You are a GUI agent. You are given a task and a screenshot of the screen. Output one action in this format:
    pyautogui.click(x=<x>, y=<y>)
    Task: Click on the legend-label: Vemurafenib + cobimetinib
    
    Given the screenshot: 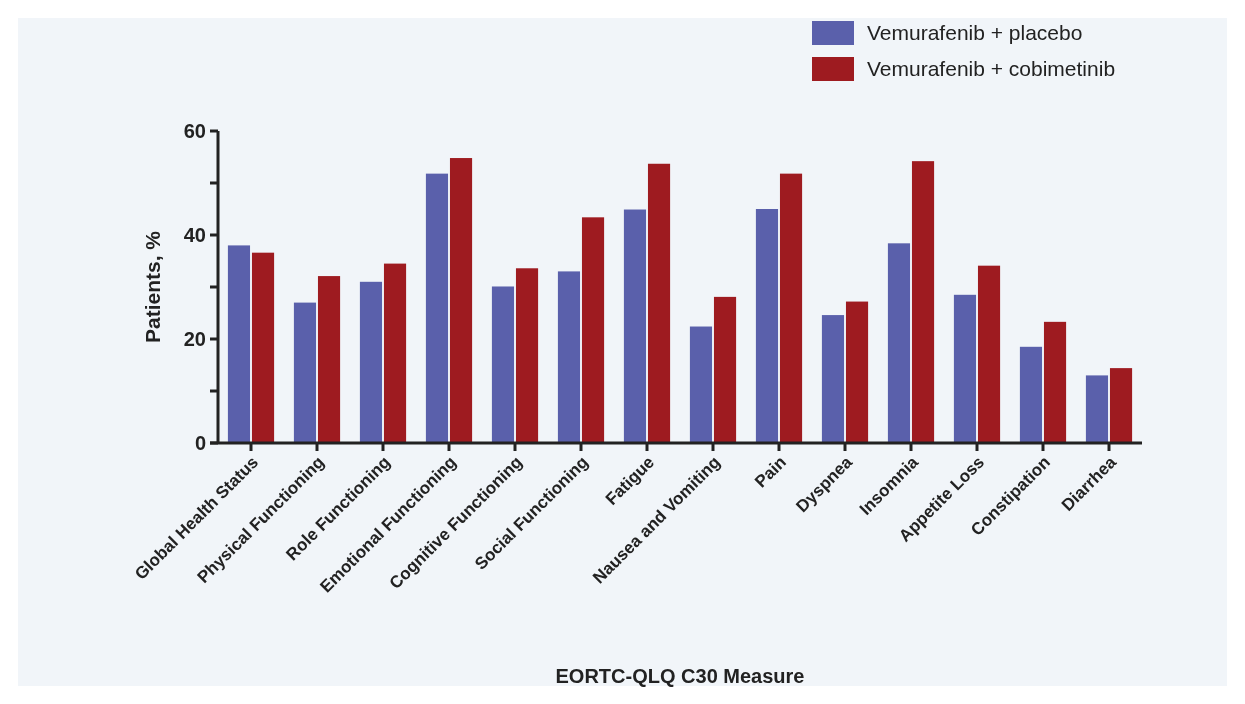 What is the action you would take?
    pyautogui.click(x=991, y=69)
    